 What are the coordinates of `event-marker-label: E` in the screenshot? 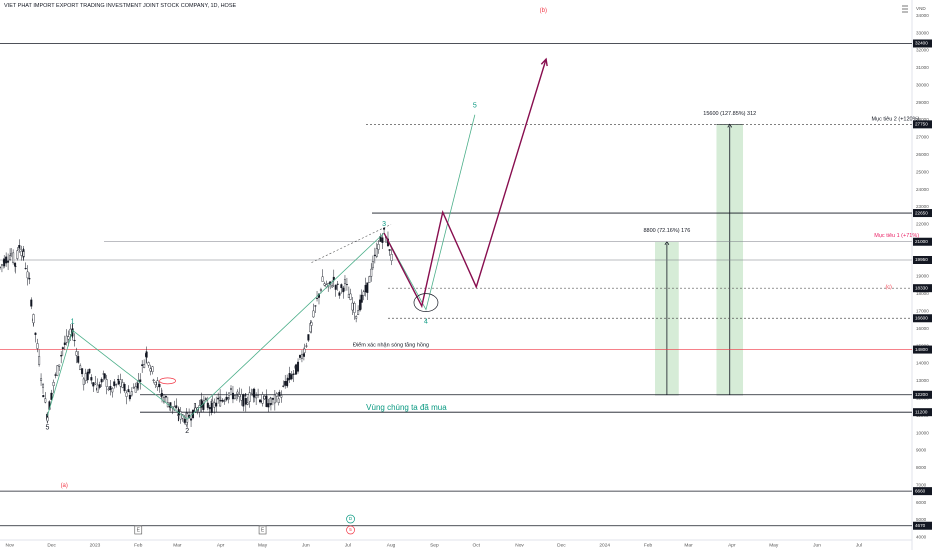 It's located at (263, 530).